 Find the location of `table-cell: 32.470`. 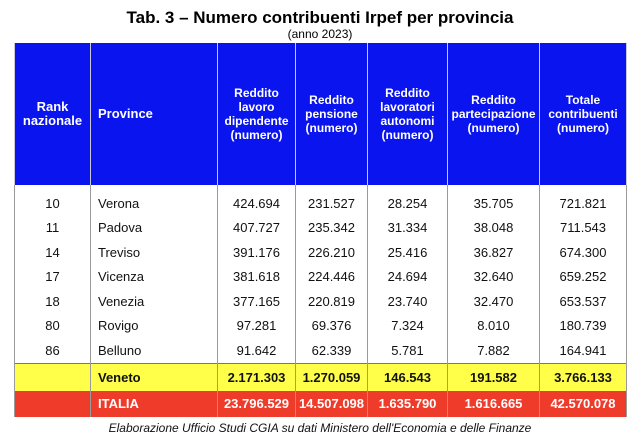

table-cell: 32.470 is located at coordinates (493, 301).